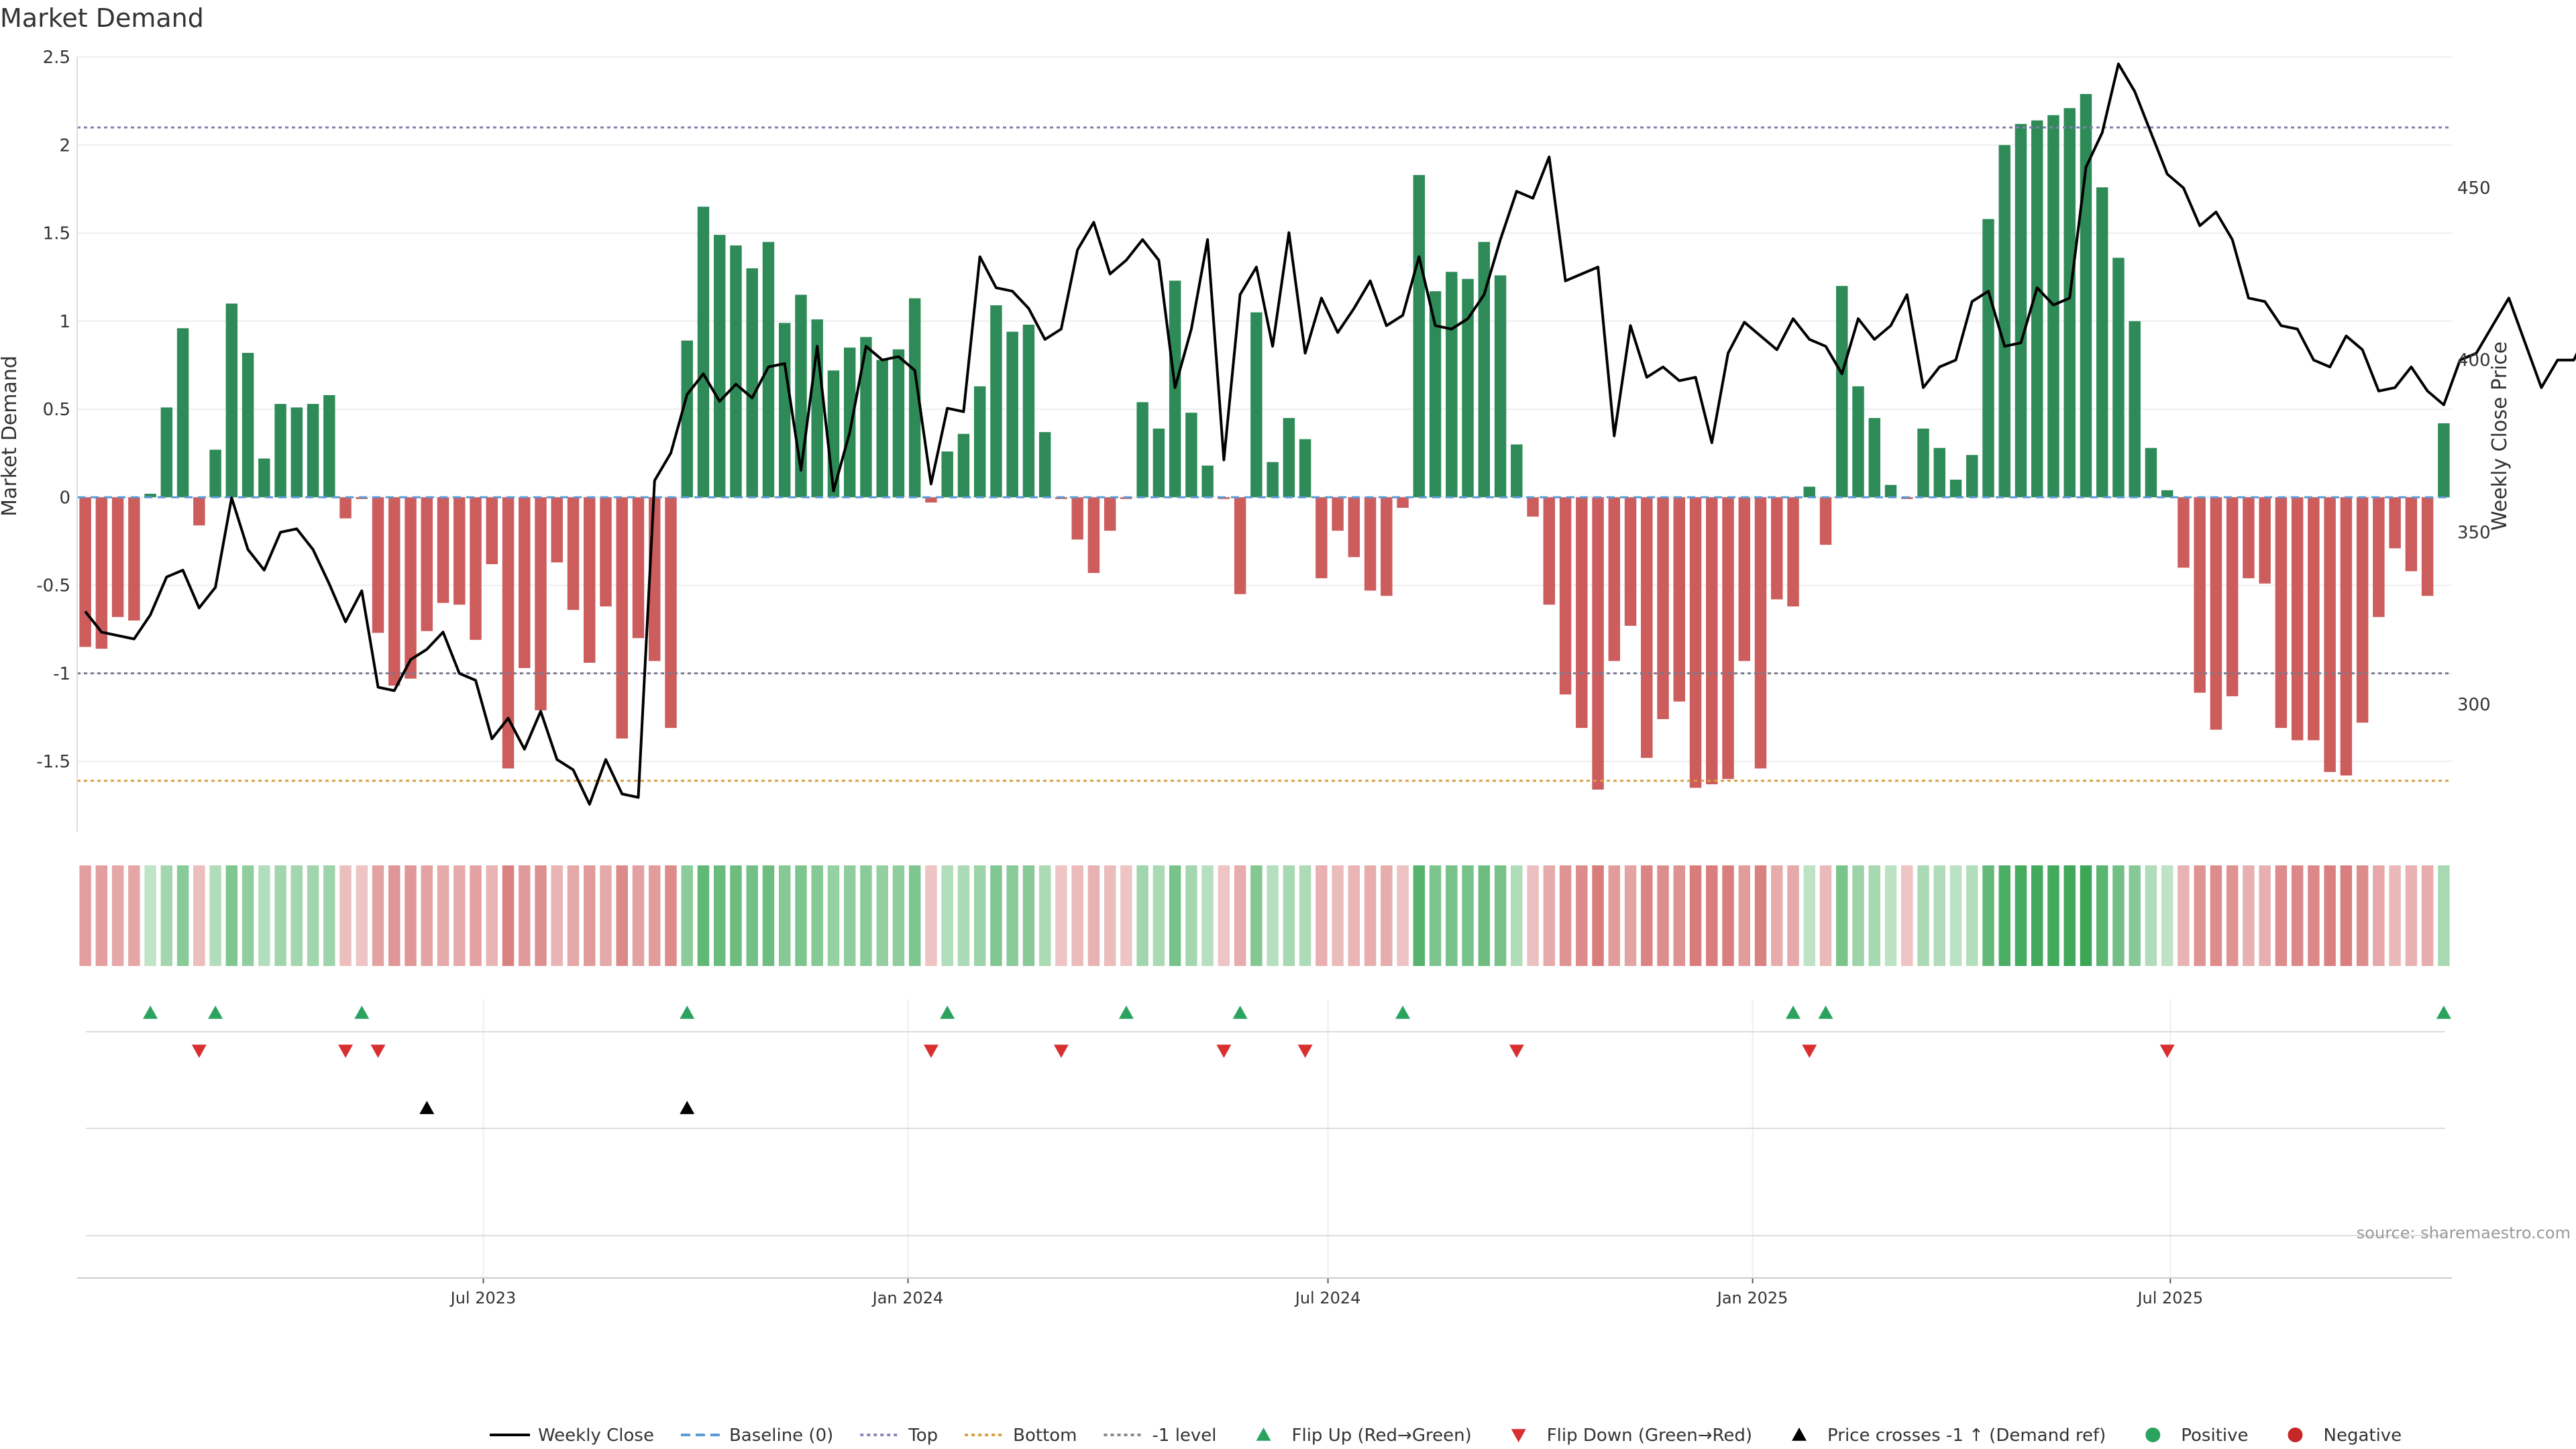  What do you see at coordinates (2474, 533) in the screenshot?
I see `y2-tick-label: 350` at bounding box center [2474, 533].